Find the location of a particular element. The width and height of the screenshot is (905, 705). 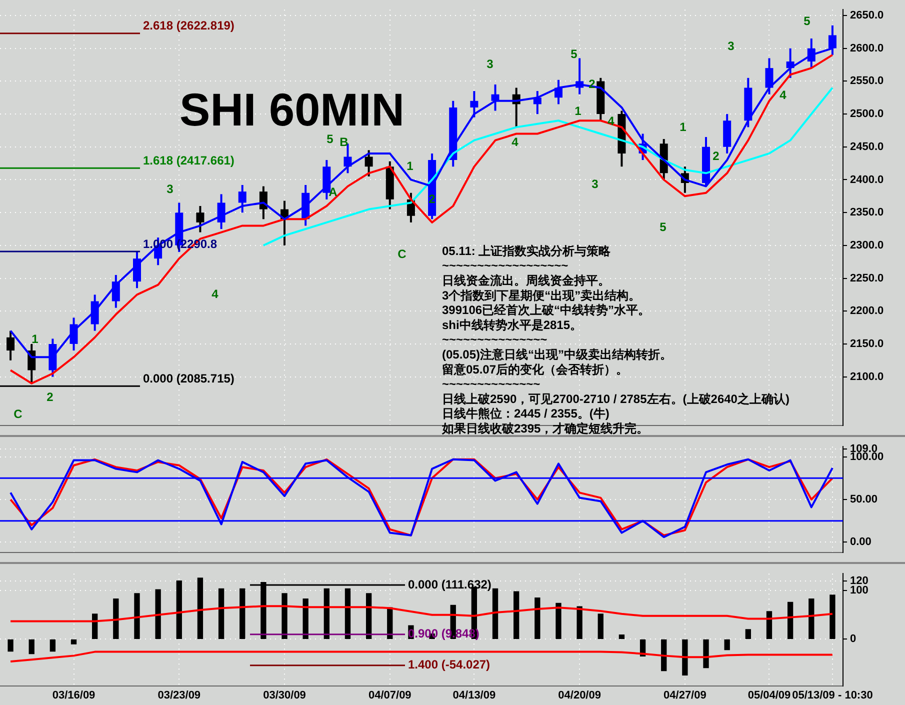

x-tick-label: 04/13/09 is located at coordinates (474, 695).